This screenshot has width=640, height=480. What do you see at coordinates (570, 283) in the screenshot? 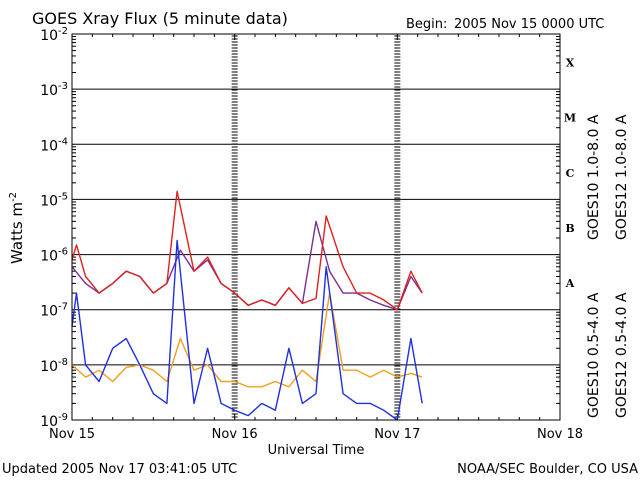
I see `flare-class-a: A` at bounding box center [570, 283].